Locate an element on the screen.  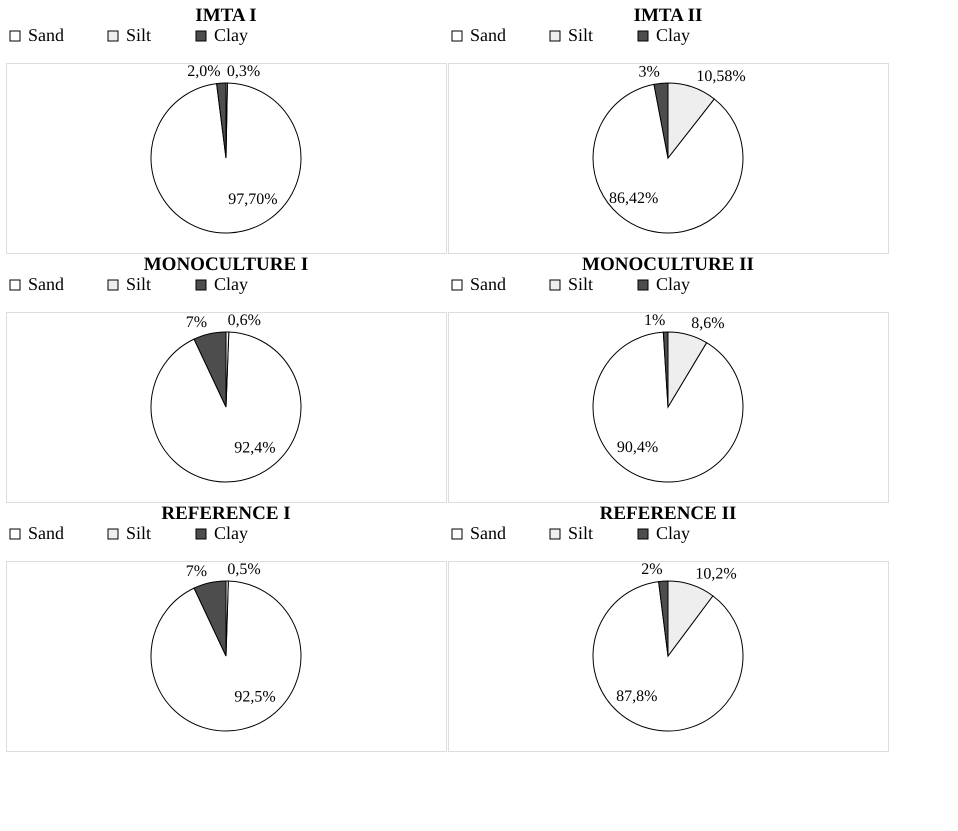
data-label: 87,8% is located at coordinates (637, 696).